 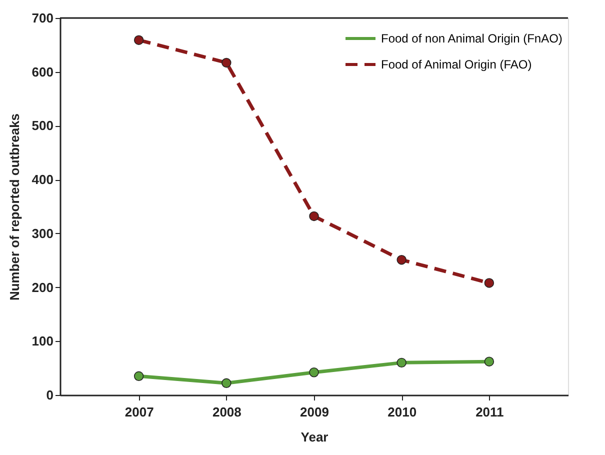 What do you see at coordinates (490, 412) in the screenshot?
I see `x-tick-label: 2011` at bounding box center [490, 412].